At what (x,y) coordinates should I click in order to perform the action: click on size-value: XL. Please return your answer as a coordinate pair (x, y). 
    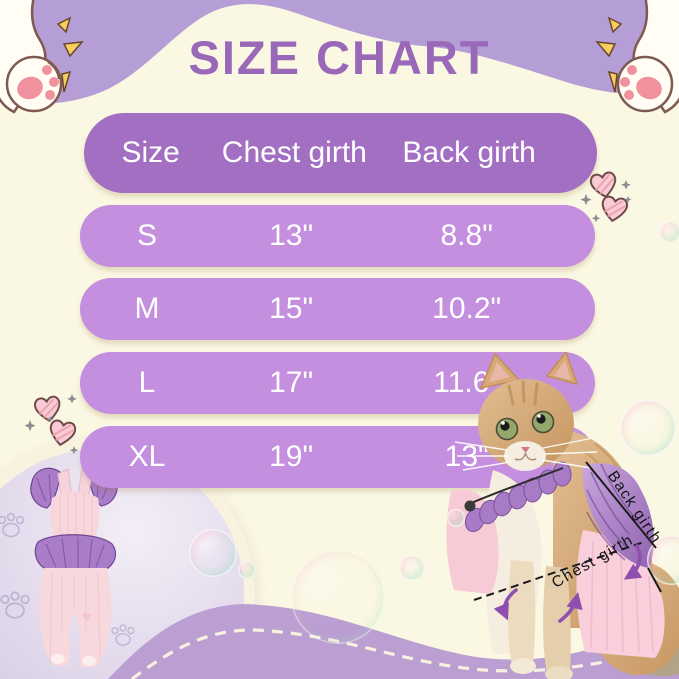
    Looking at the image, I should click on (147, 456).